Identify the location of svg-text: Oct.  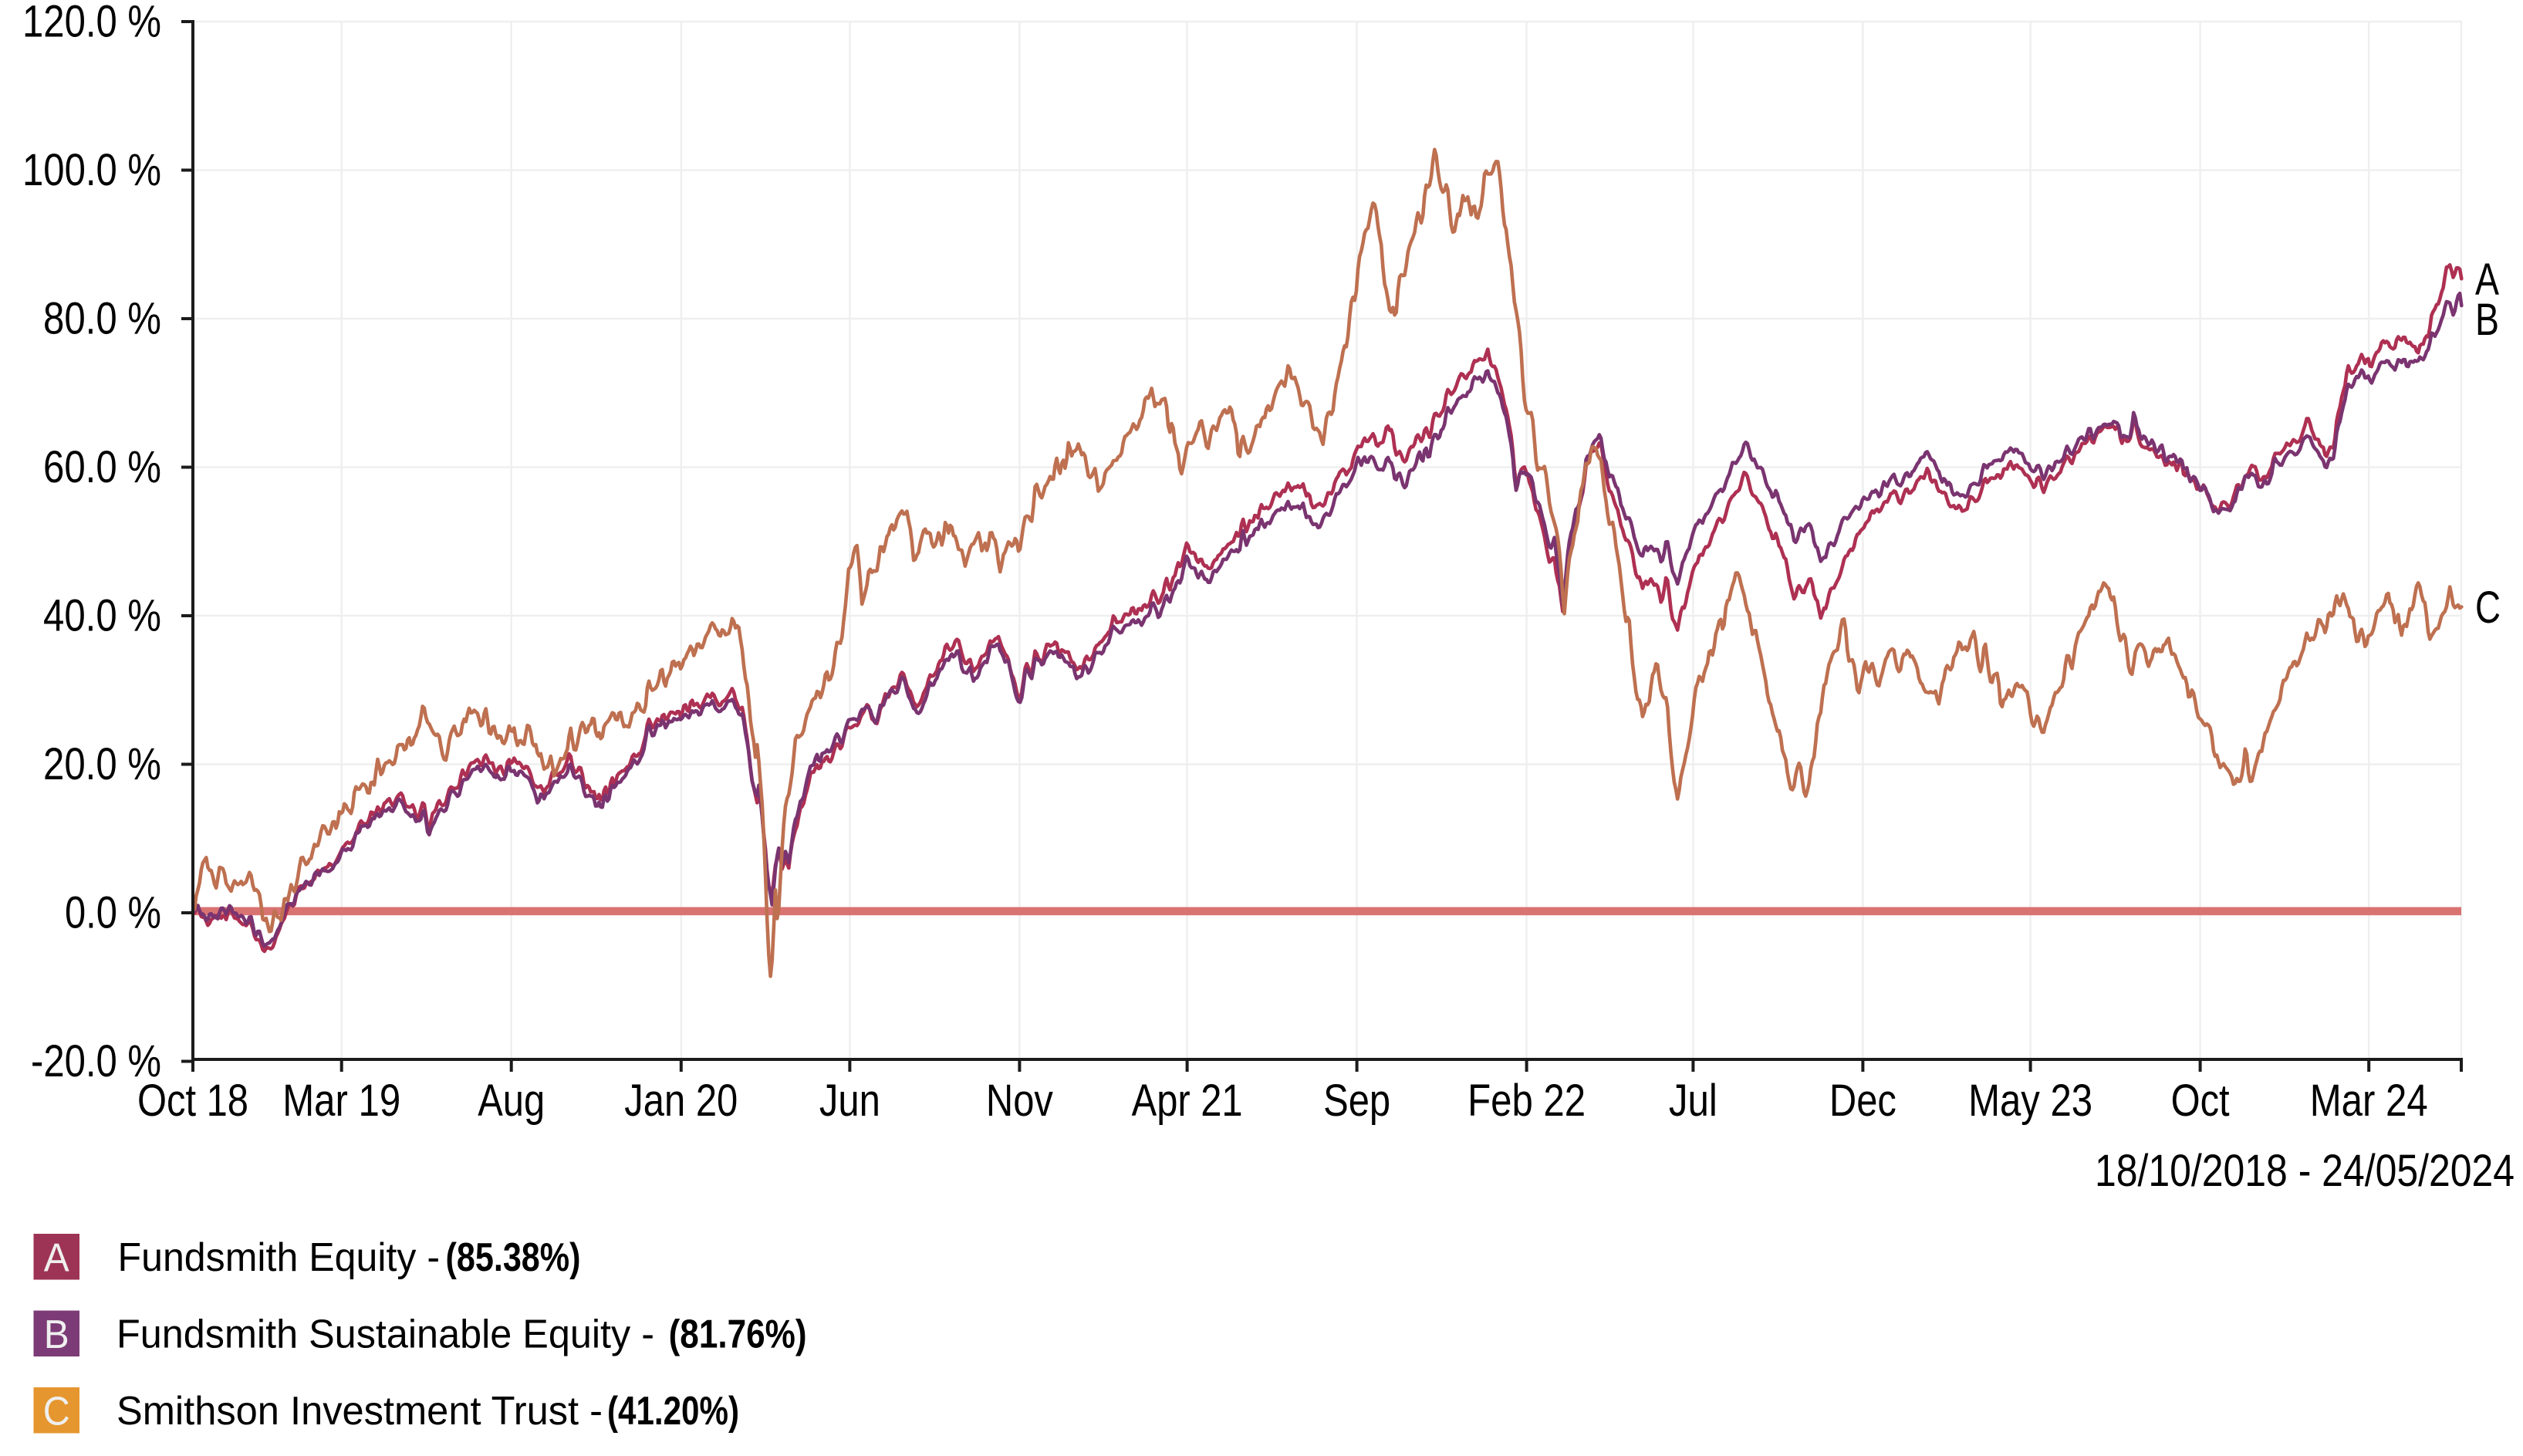
(2200, 1101).